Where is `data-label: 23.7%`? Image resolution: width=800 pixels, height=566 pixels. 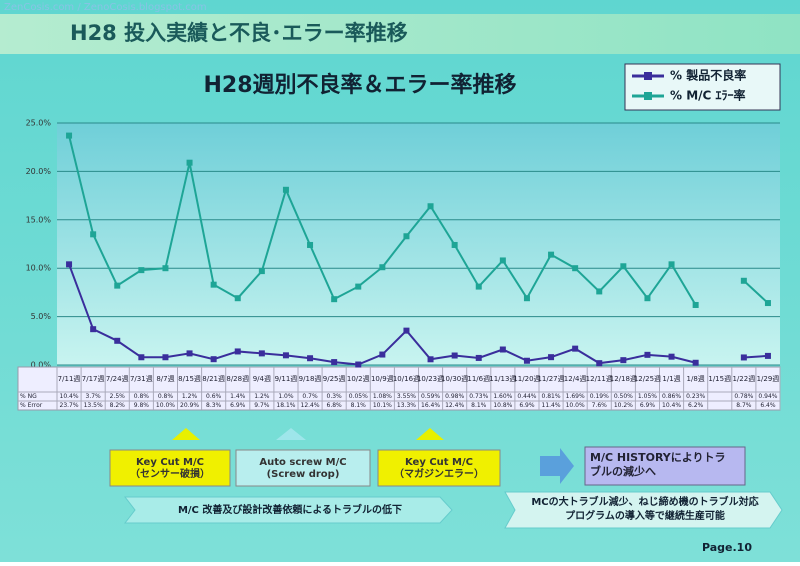 data-label: 23.7% is located at coordinates (69, 405).